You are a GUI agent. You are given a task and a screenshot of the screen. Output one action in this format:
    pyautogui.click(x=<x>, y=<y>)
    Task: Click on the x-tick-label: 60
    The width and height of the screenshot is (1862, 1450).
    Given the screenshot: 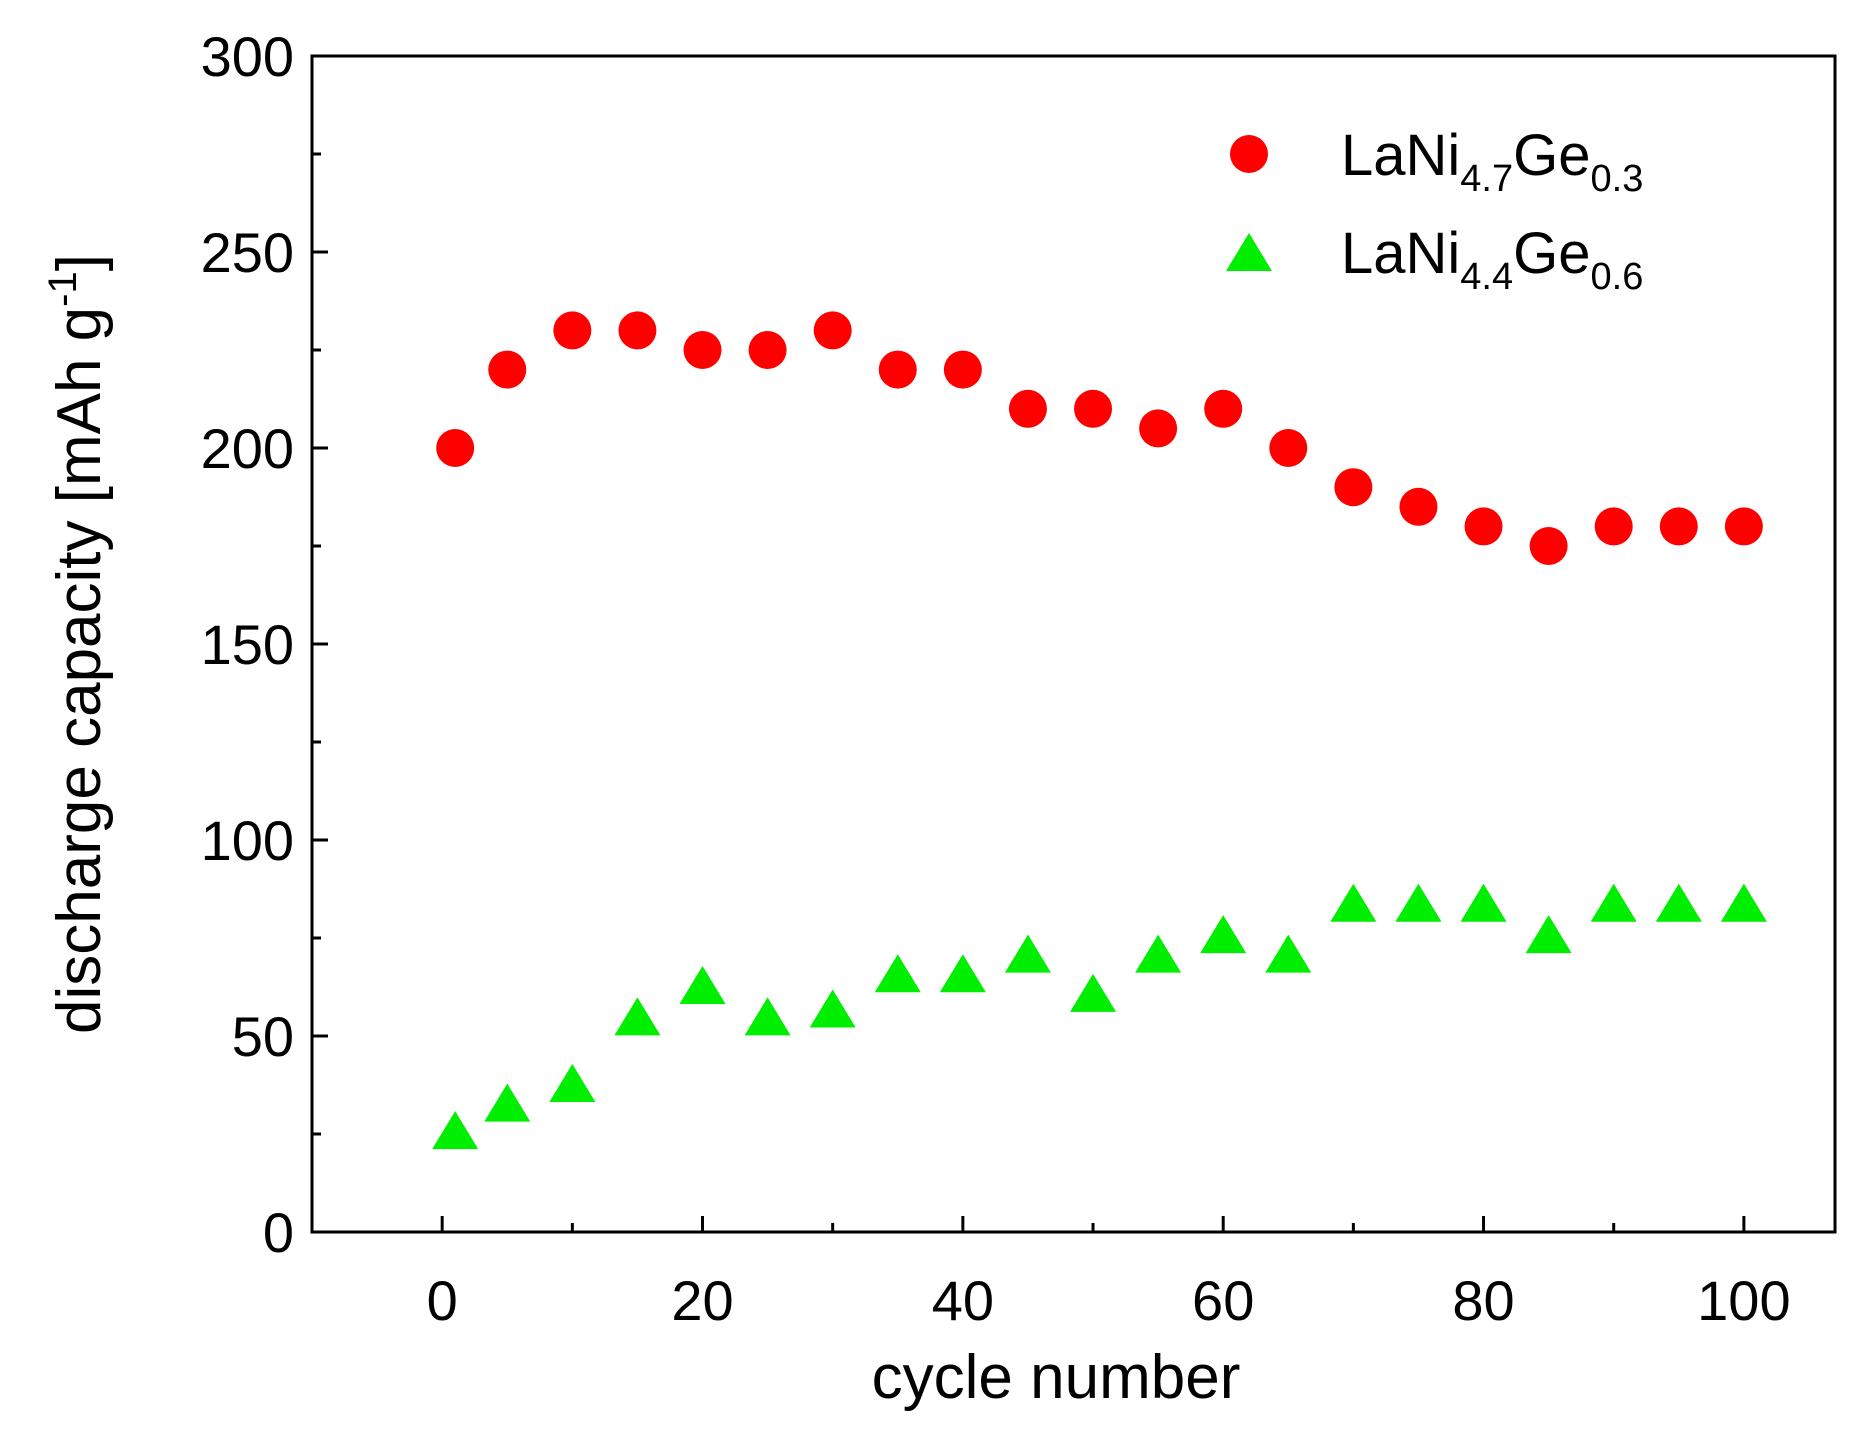 What is the action you would take?
    pyautogui.click(x=1223, y=1300)
    